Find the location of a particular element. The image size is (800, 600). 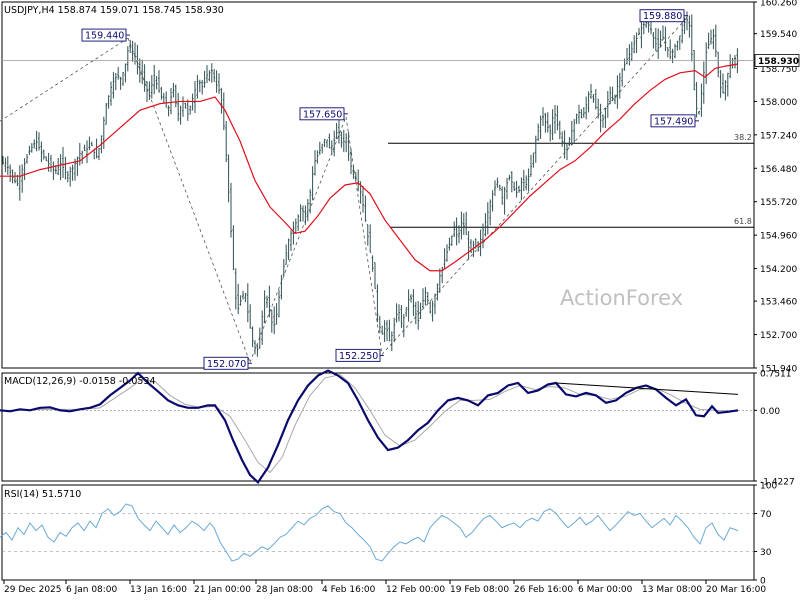

macd-ytick-label: -1.4227 is located at coordinates (777, 483).